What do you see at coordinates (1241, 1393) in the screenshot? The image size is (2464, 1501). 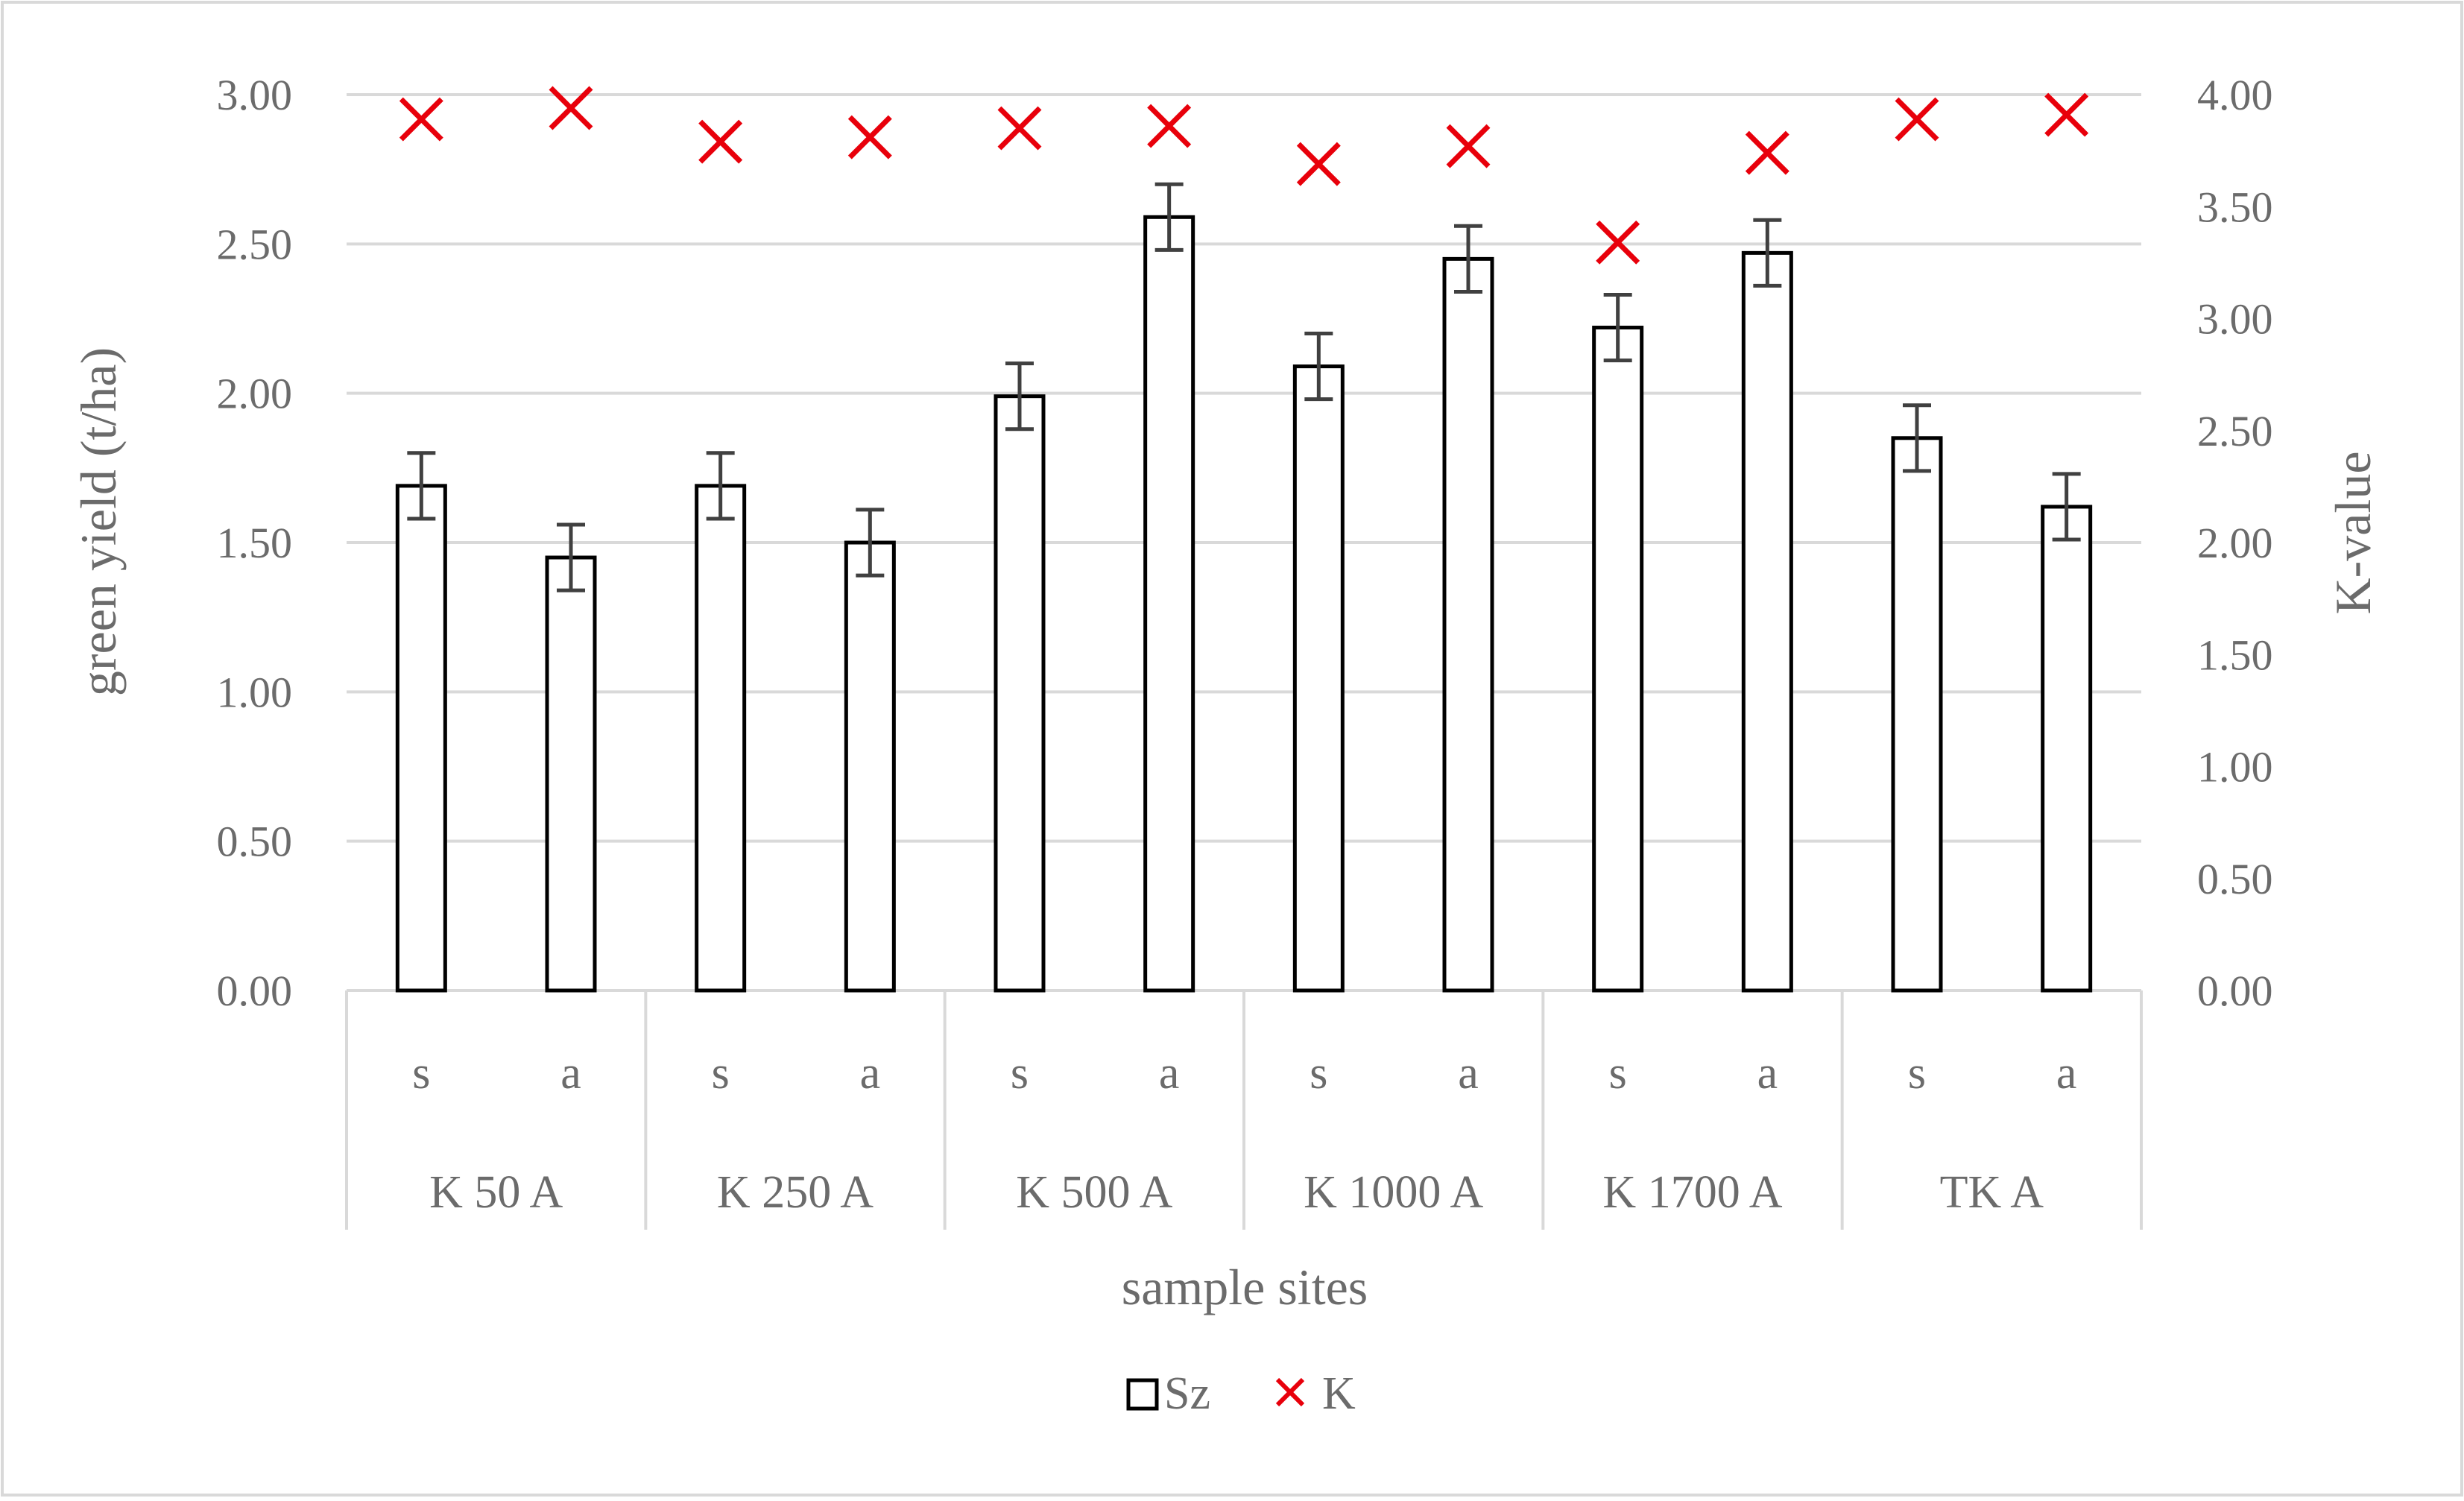 I see `legend: Sz K` at bounding box center [1241, 1393].